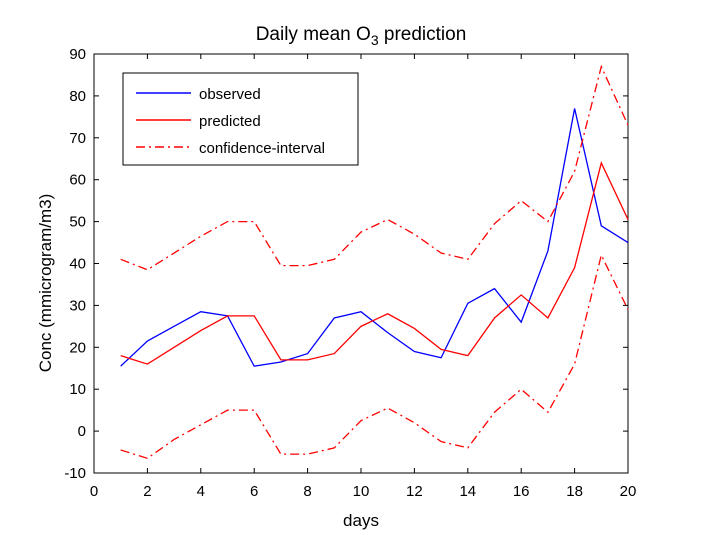  I want to click on y-tick-label: 50, so click(77, 222).